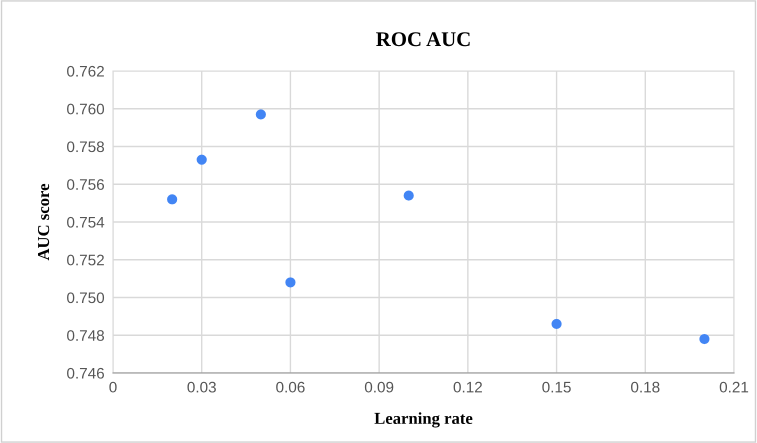  I want to click on x-tick-label: 0.06, so click(290, 387).